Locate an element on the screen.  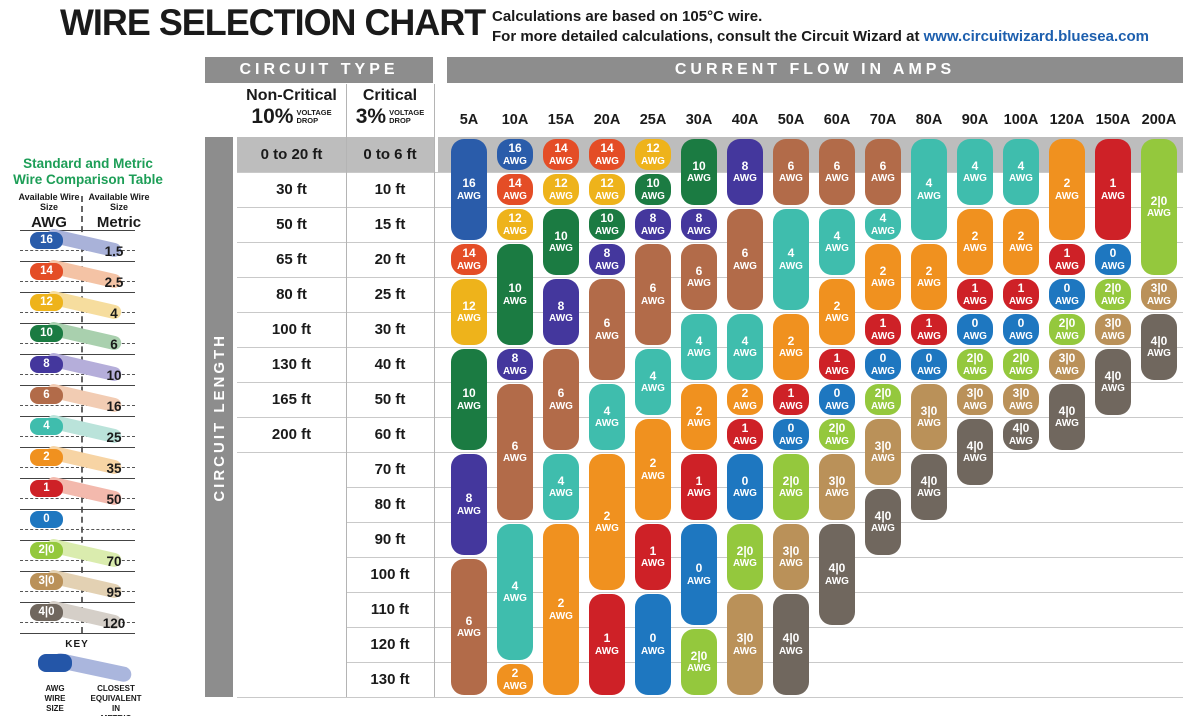
comparison-entry: 8 10 is located at coordinates (77, 368).